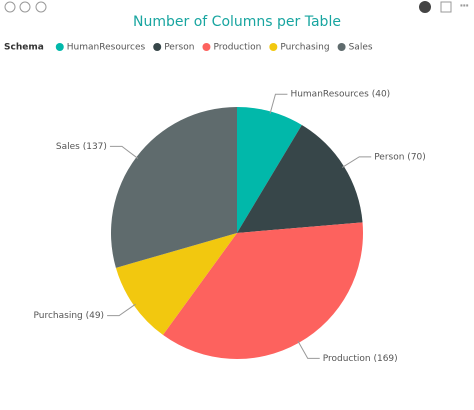  Describe the element at coordinates (81, 147) in the screenshot. I see `data-label: Sales (137)` at that location.